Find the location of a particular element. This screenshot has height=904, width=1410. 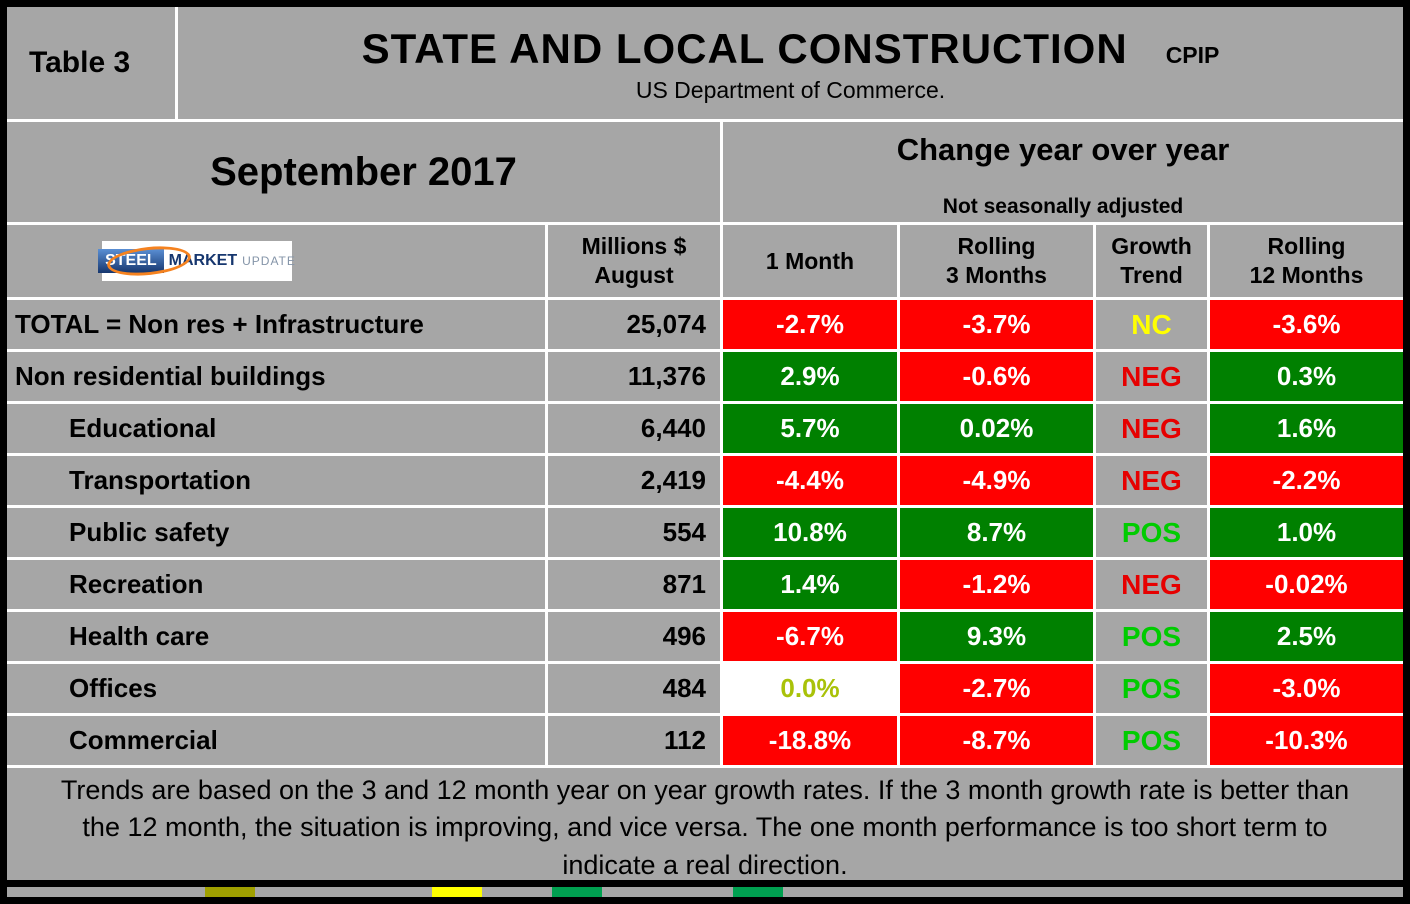

column-header-growth-line1: Growth is located at coordinates (1151, 246).